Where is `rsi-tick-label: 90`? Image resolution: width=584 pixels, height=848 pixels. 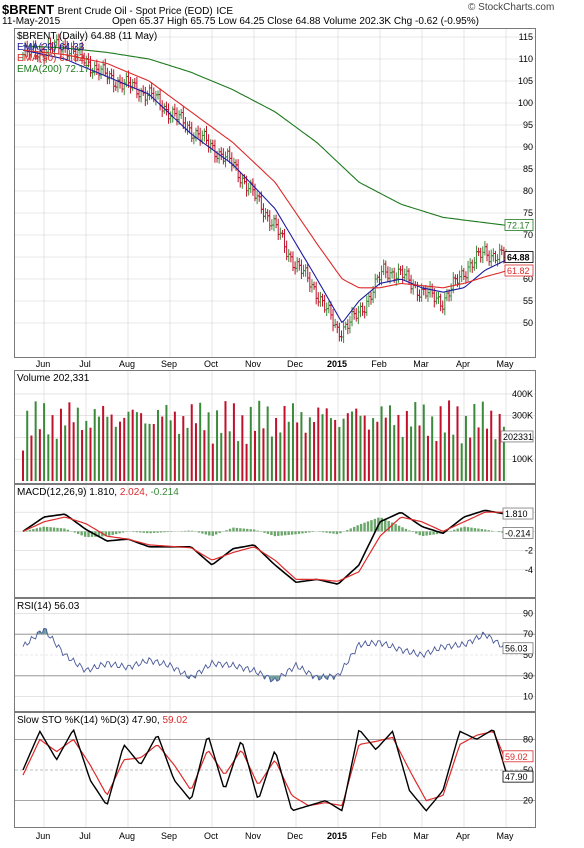 rsi-tick-label: 90 is located at coordinates (528, 613).